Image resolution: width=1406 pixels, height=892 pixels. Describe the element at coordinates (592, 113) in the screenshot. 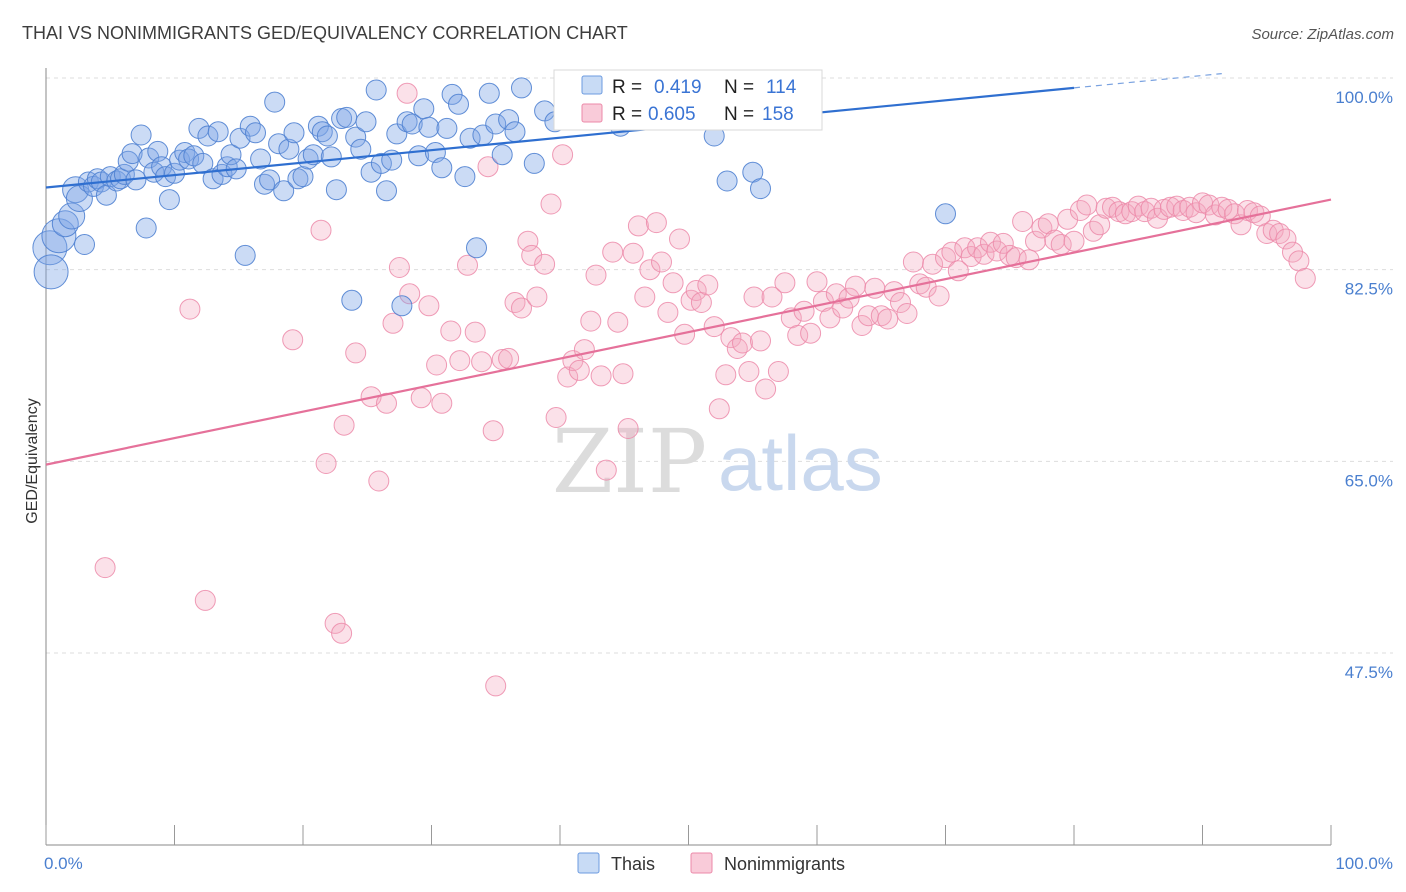

I see `legend-swatch-nonimmigrants` at that location.